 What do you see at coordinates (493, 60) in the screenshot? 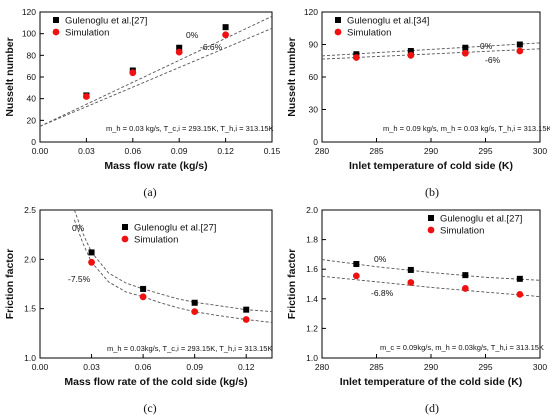
I see `fit-line-label: -6%` at bounding box center [493, 60].